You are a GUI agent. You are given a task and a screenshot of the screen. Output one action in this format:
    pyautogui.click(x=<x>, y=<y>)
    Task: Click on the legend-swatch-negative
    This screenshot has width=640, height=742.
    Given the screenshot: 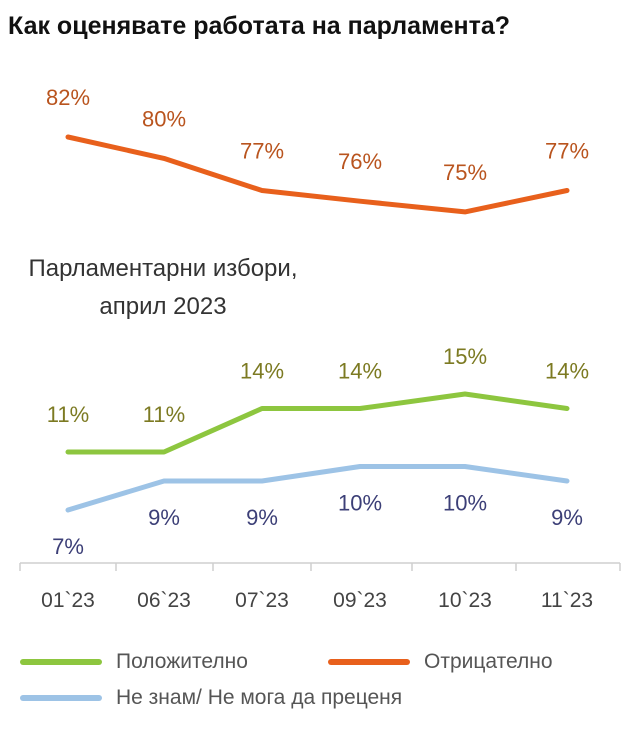 What is the action you would take?
    pyautogui.click(x=369, y=662)
    